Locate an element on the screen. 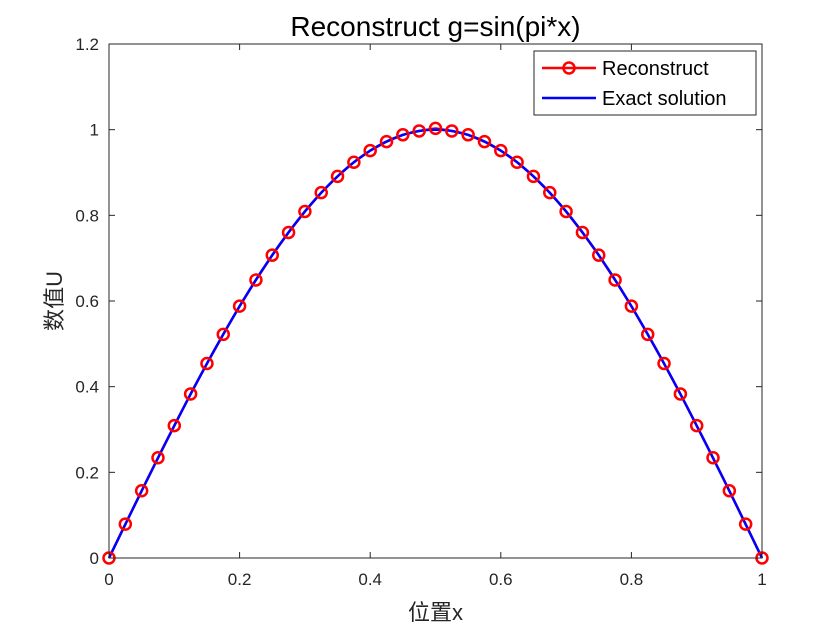 Image resolution: width=840 pixels, height=630 pixels. legend-label: Reconstruct is located at coordinates (655, 69).